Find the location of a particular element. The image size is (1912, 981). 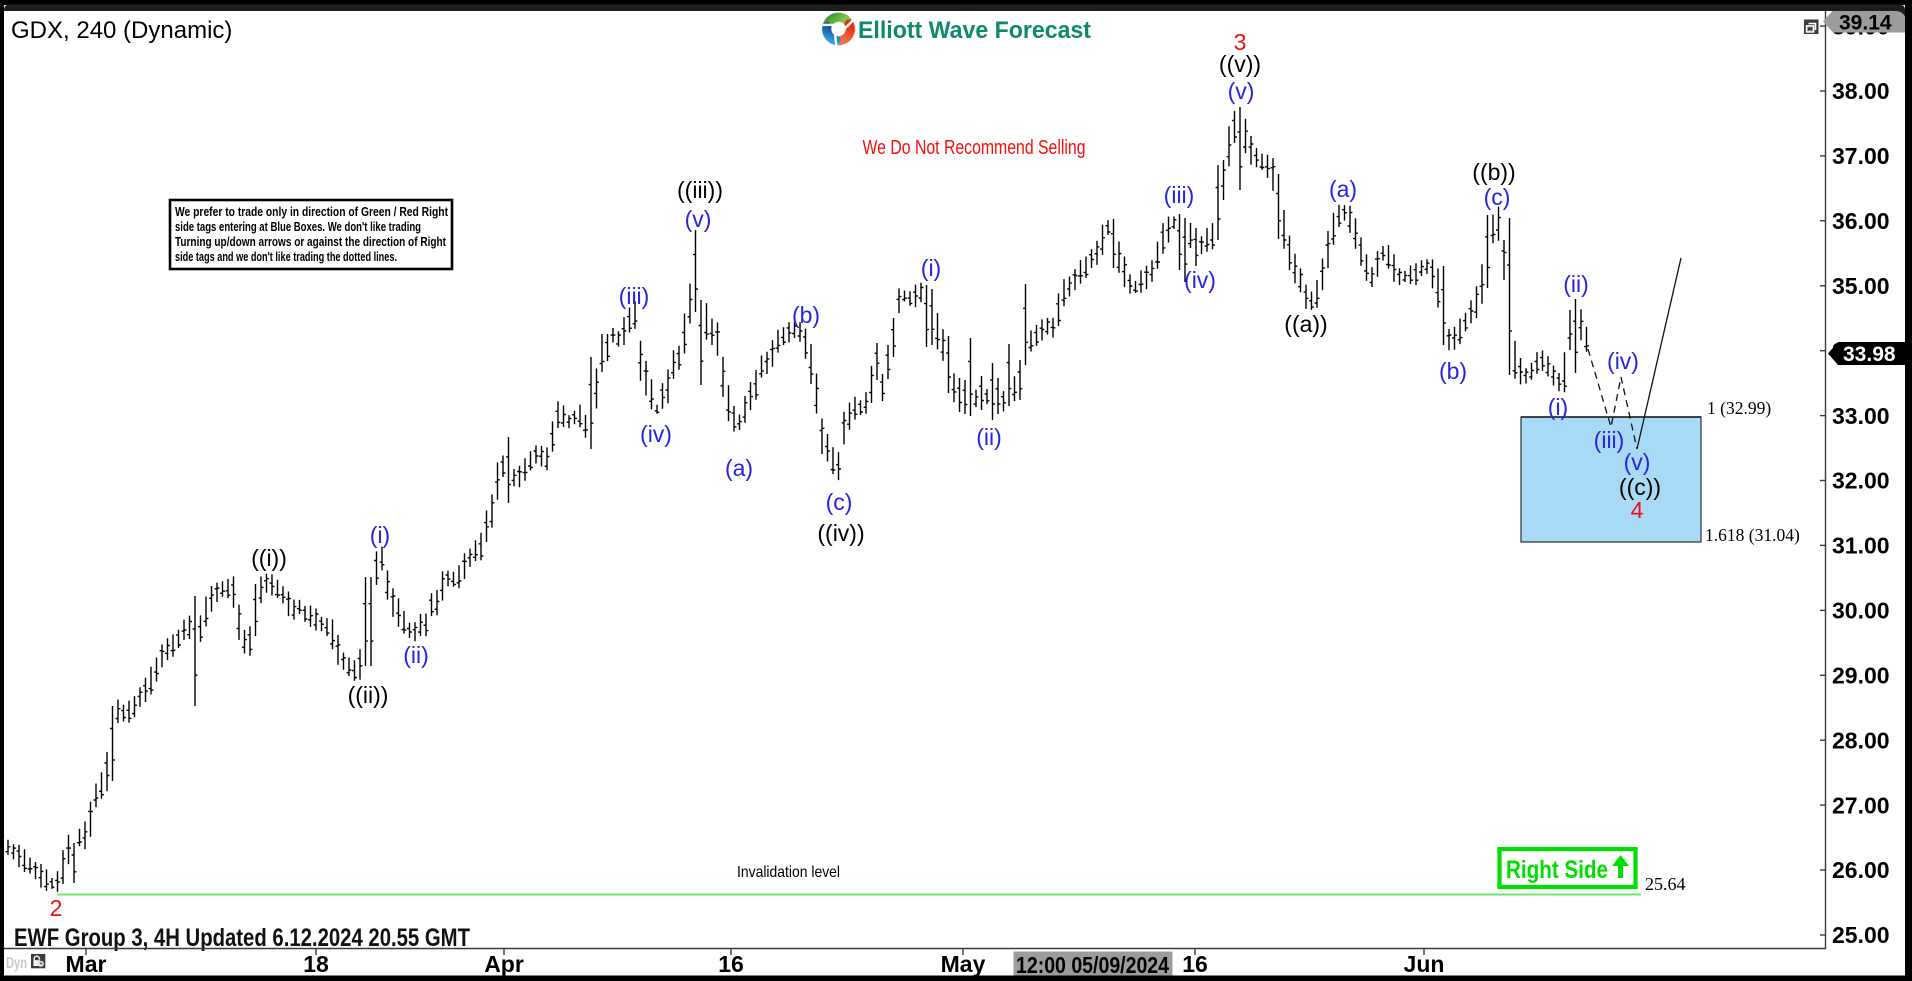

svg-text: GDX, 240 (Dynamic) is located at coordinates (121, 30).